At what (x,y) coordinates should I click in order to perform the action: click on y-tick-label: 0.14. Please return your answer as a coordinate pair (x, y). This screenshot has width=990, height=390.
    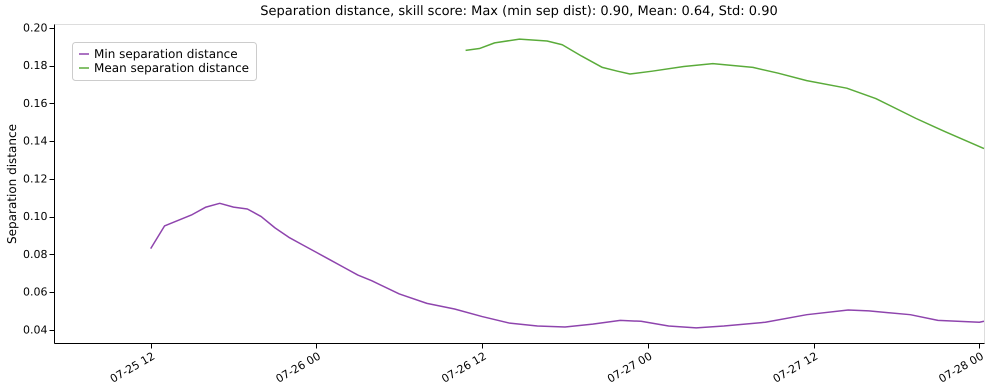
    Looking at the image, I should click on (35, 141).